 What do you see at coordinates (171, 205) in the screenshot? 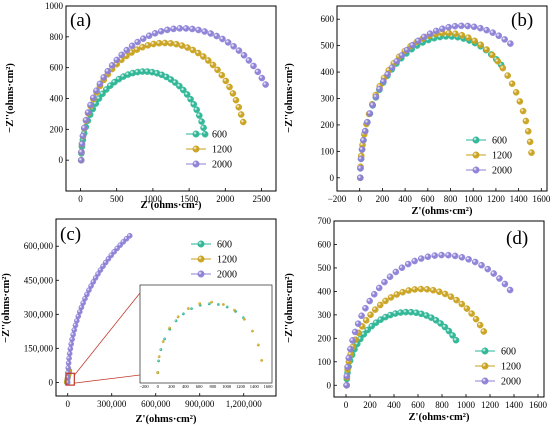
I see `x-axis-label-a: Z'(ohms·cm²)` at bounding box center [171, 205].